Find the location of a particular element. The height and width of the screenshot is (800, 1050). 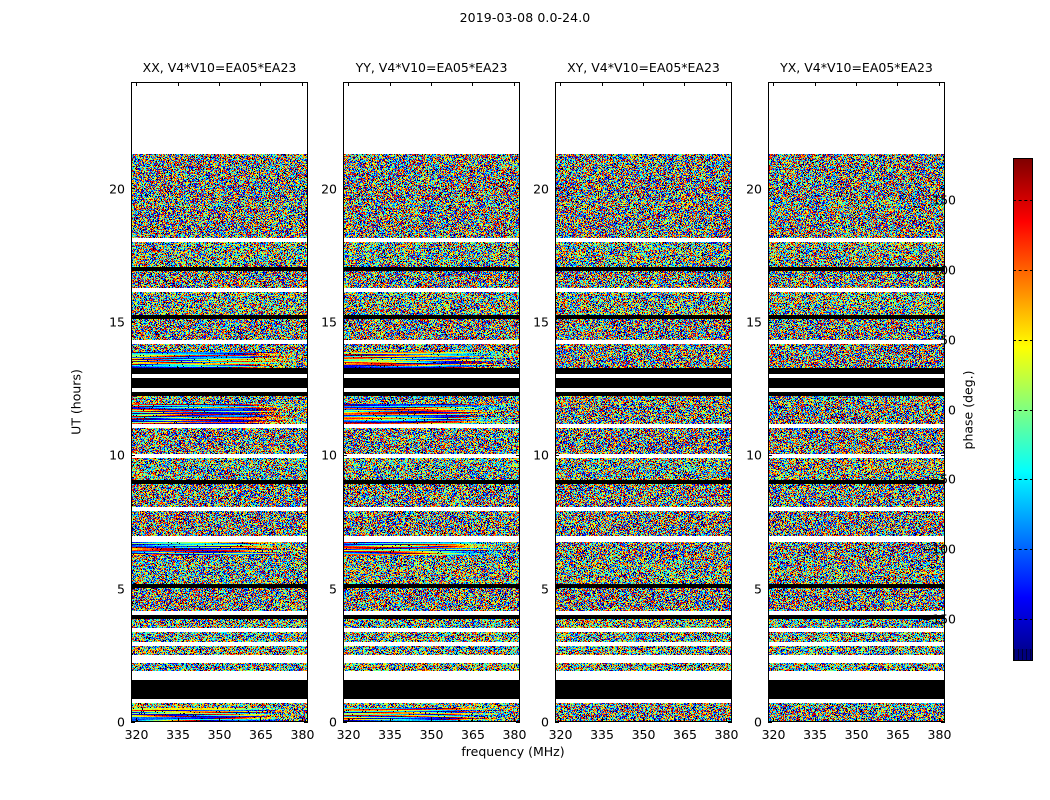

waterfall-panel-yy is located at coordinates (431, 402).